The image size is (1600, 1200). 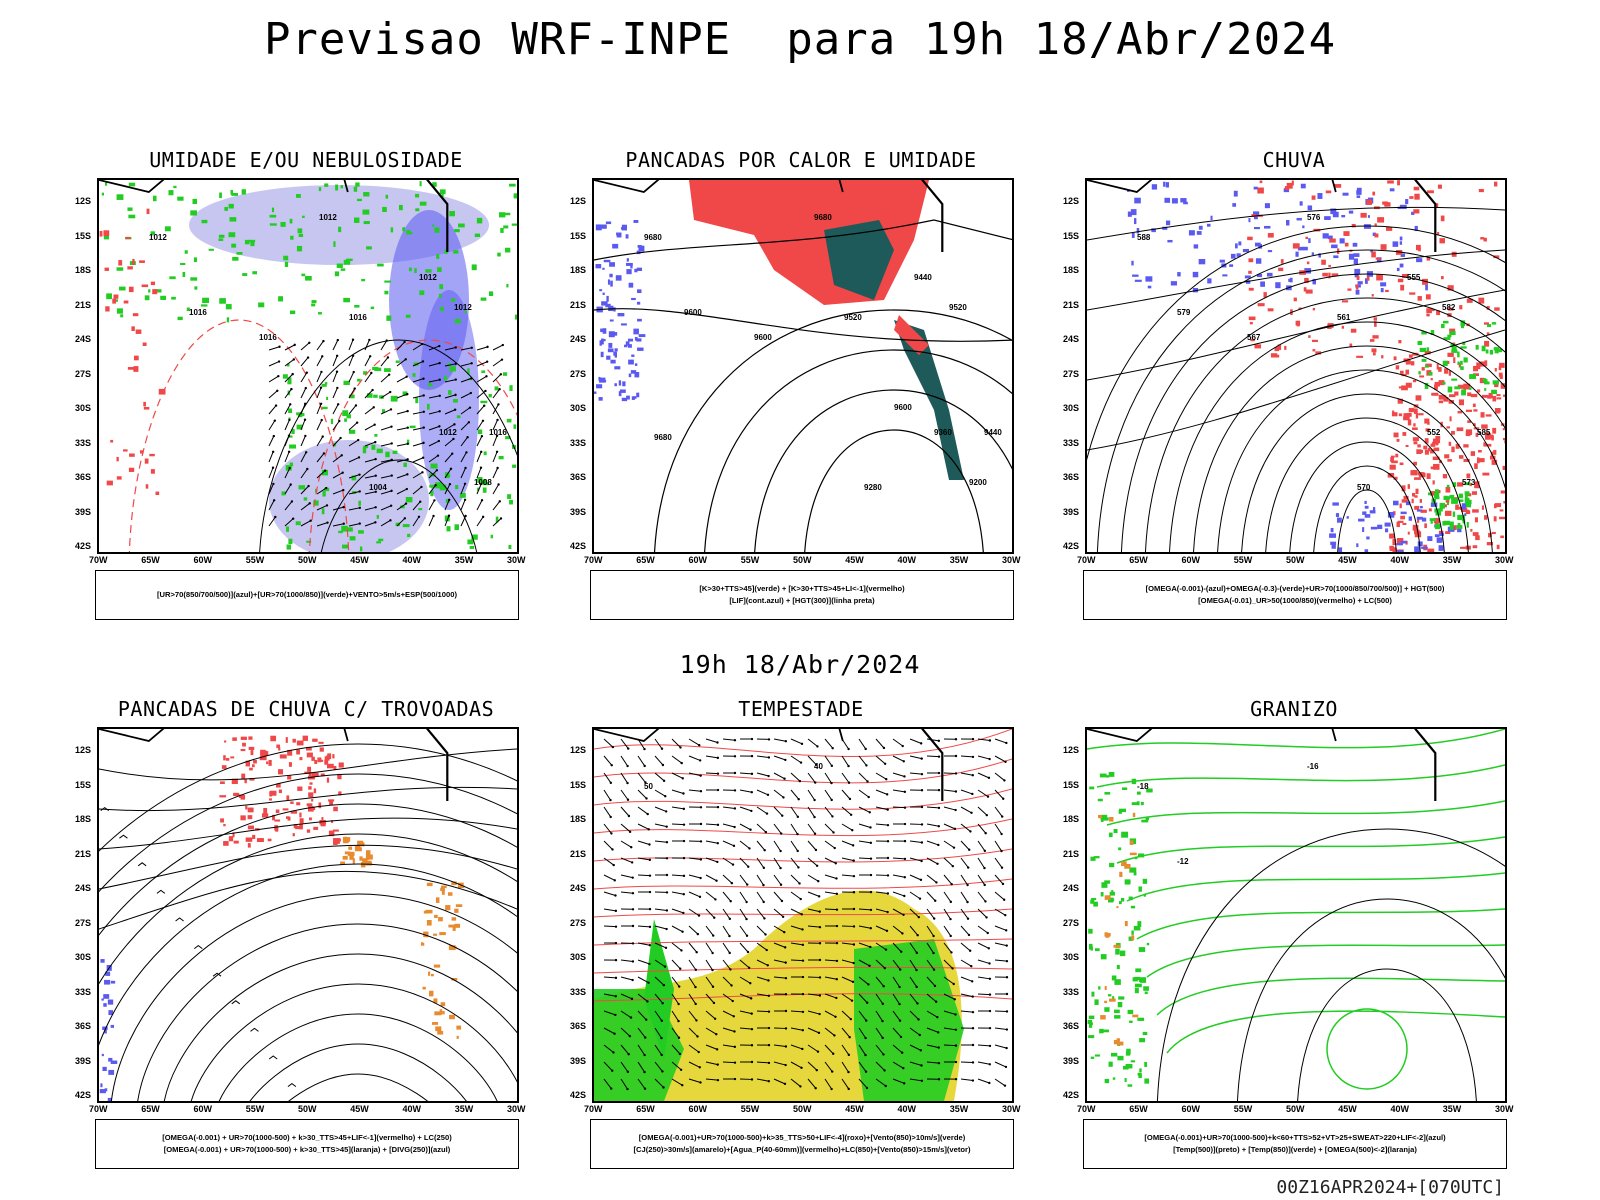 I want to click on contour-label: 555, so click(x=1414, y=277).